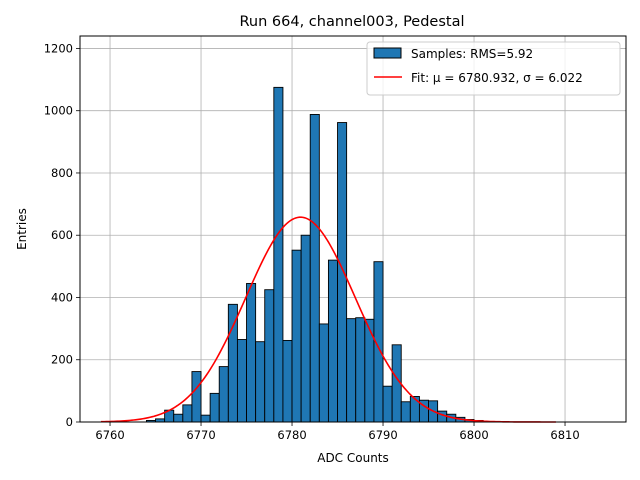  I want to click on y-tick-label: 600, so click(62, 235).